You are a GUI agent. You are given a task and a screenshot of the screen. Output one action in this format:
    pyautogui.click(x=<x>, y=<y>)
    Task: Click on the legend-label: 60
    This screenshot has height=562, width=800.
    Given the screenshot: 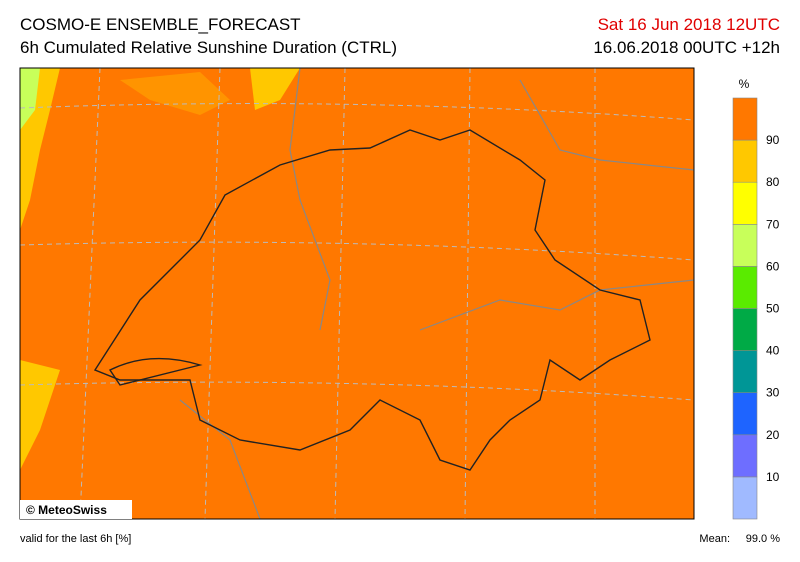 What is the action you would take?
    pyautogui.click(x=773, y=266)
    